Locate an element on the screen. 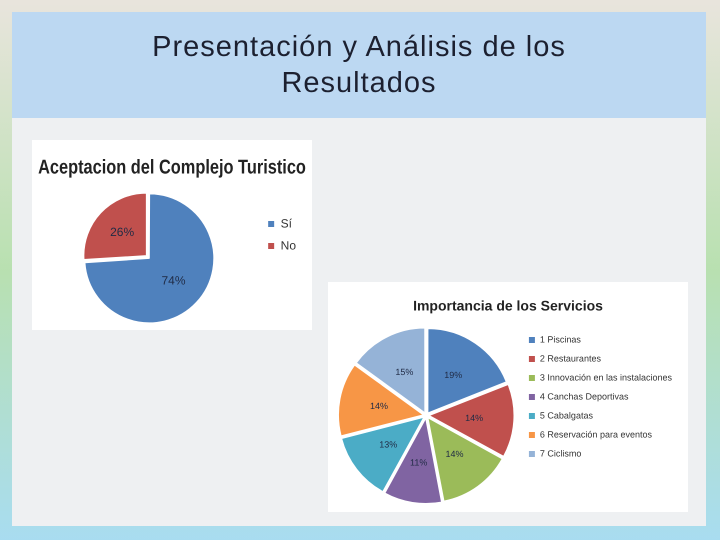 The image size is (720, 540). legend-label: Sí is located at coordinates (286, 223).